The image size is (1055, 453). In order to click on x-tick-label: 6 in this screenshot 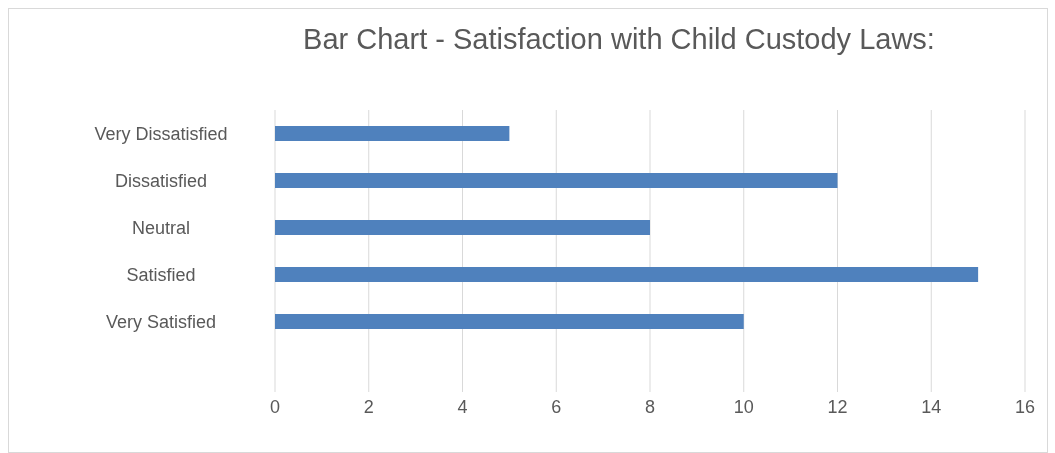, I will do `click(556, 406)`.